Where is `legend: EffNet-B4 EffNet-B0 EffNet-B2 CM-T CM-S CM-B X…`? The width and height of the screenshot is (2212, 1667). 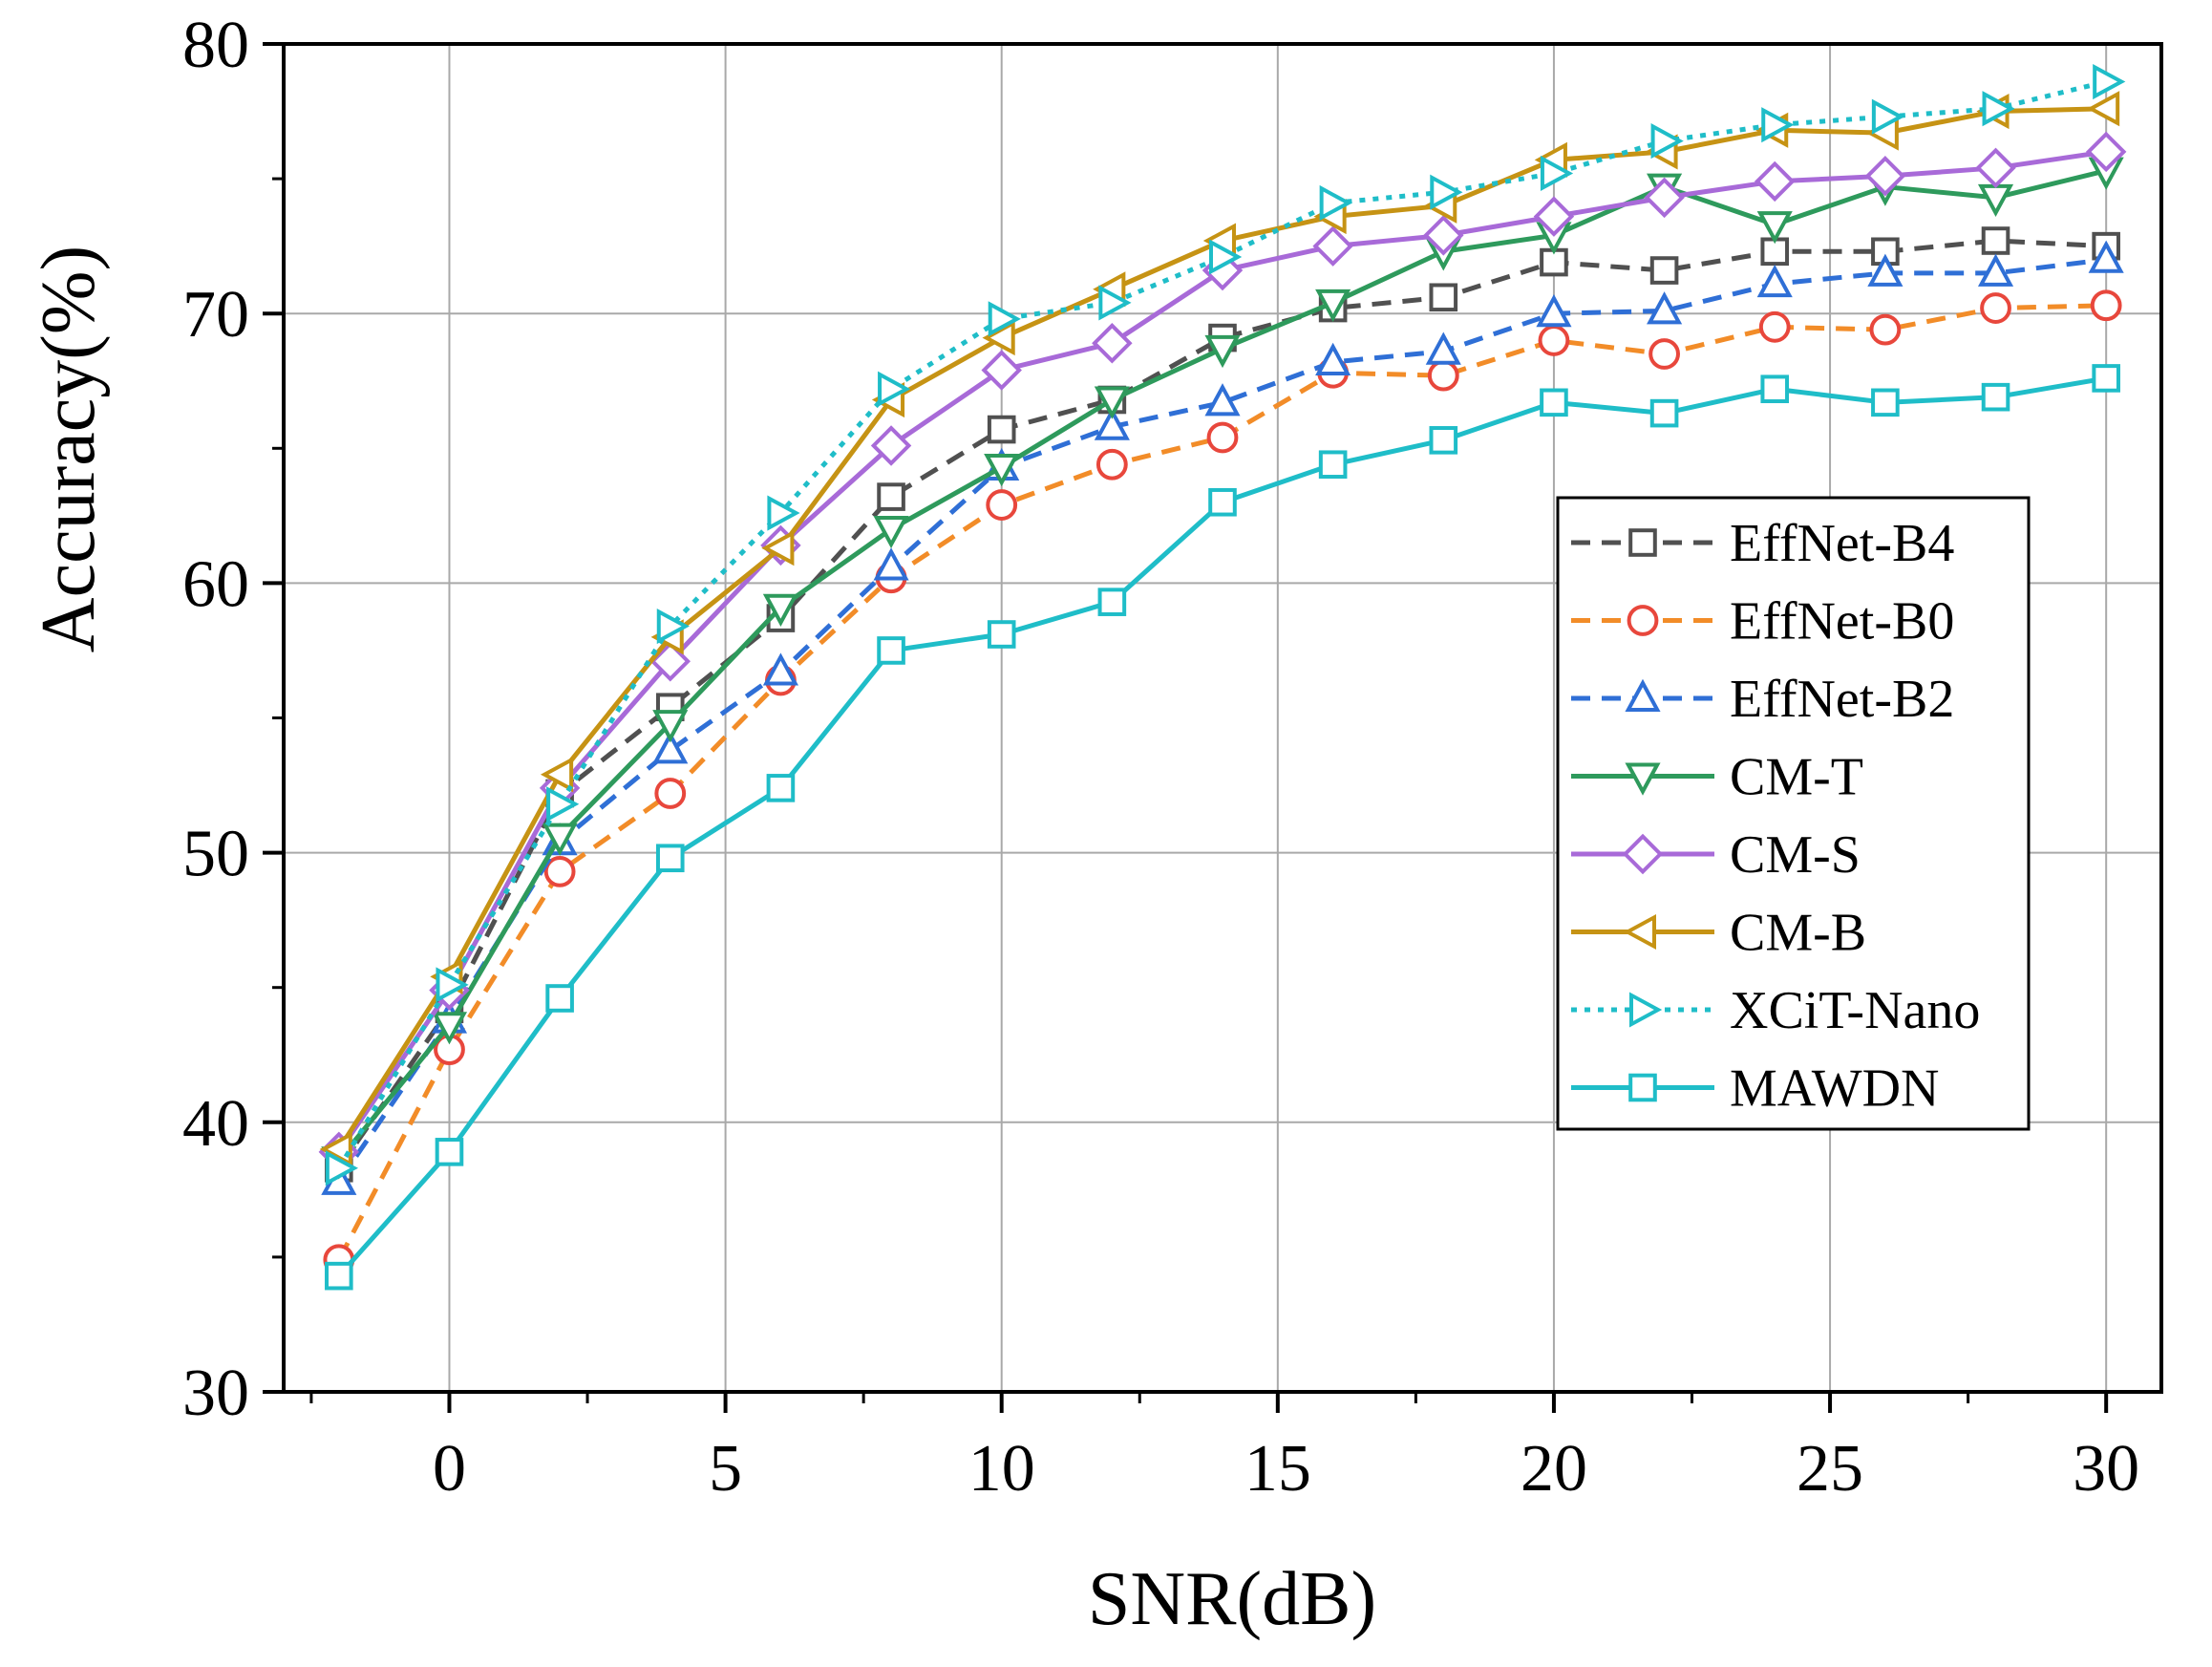
legend: EffNet-B4 EffNet-B0 EffNet-B2 CM-T CM-S CM-B X… is located at coordinates (1793, 814).